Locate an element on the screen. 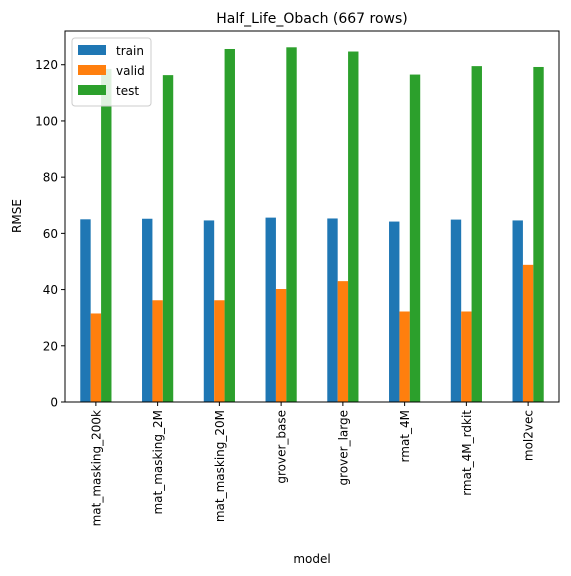  legend-swatch-valid is located at coordinates (92, 70).